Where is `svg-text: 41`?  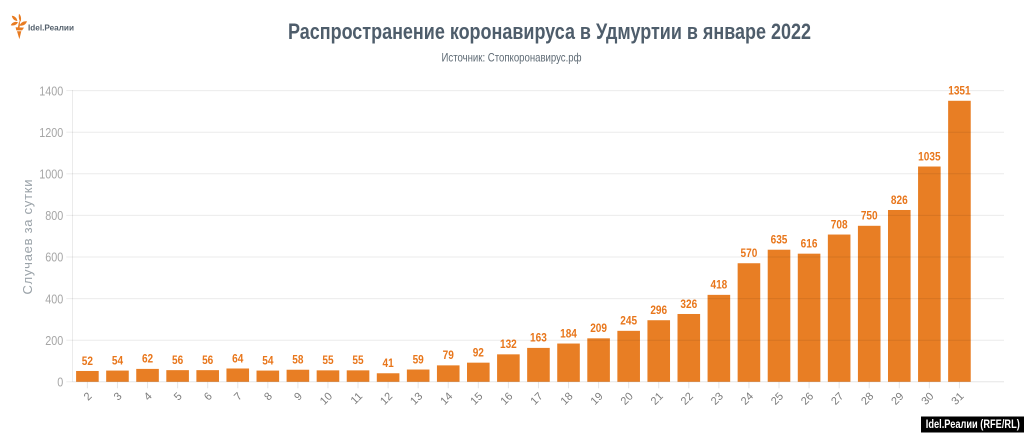 svg-text: 41 is located at coordinates (389, 364).